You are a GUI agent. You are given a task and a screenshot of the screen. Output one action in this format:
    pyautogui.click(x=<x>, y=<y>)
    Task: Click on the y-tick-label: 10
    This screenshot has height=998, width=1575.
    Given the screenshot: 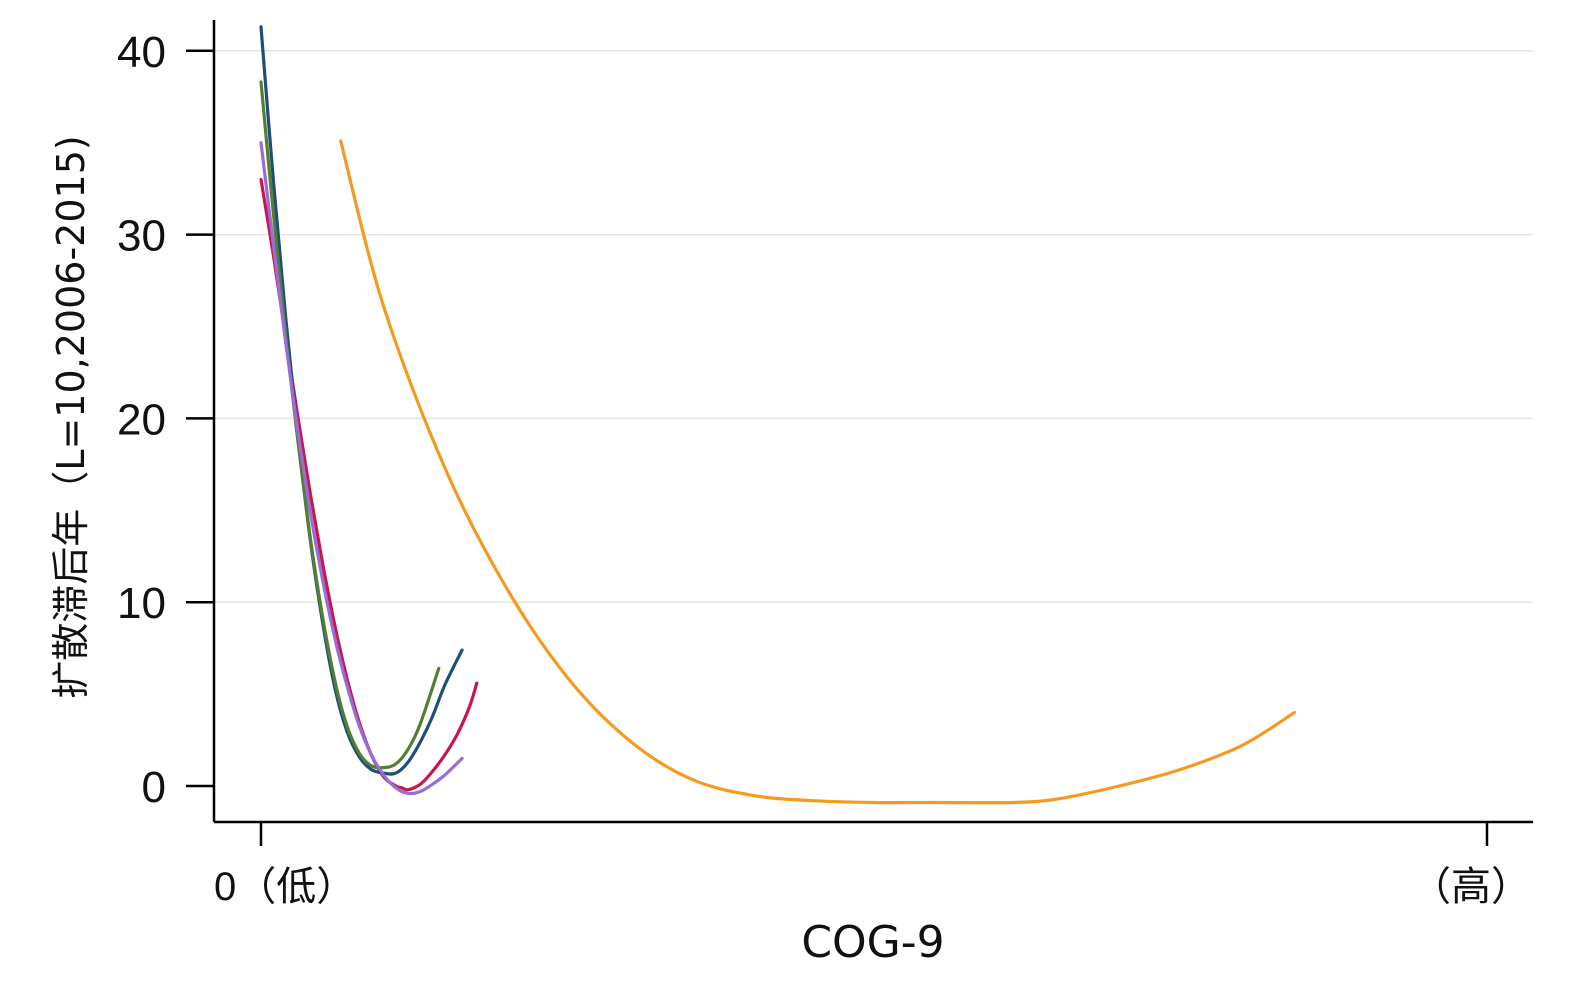 What is the action you would take?
    pyautogui.click(x=141, y=603)
    